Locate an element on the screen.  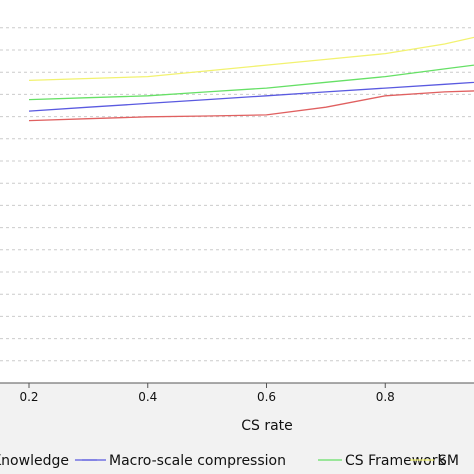
legend-label: CS Framework is located at coordinates (396, 461).